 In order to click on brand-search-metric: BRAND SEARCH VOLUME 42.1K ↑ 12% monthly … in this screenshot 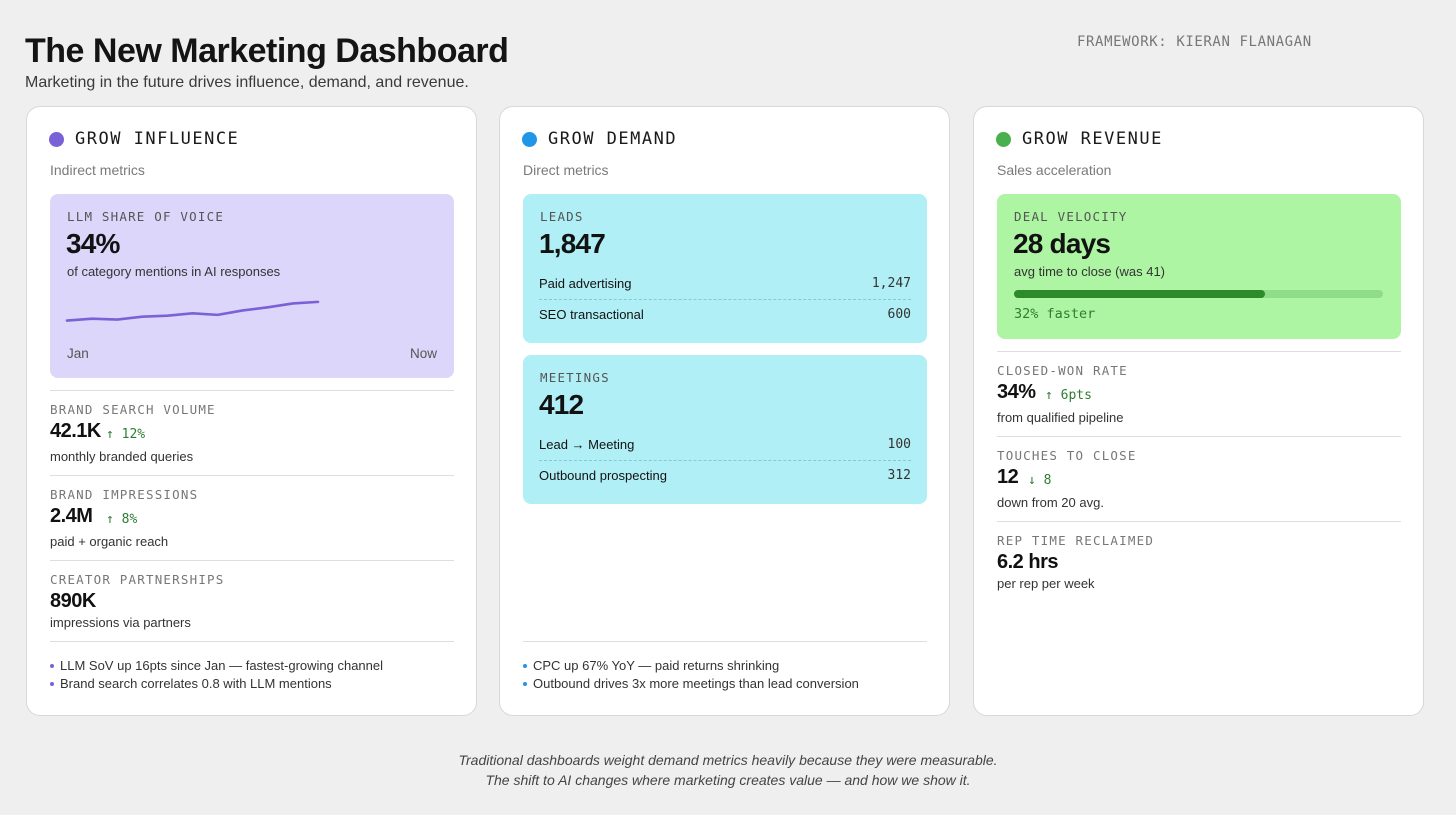, I will do `click(252, 432)`.